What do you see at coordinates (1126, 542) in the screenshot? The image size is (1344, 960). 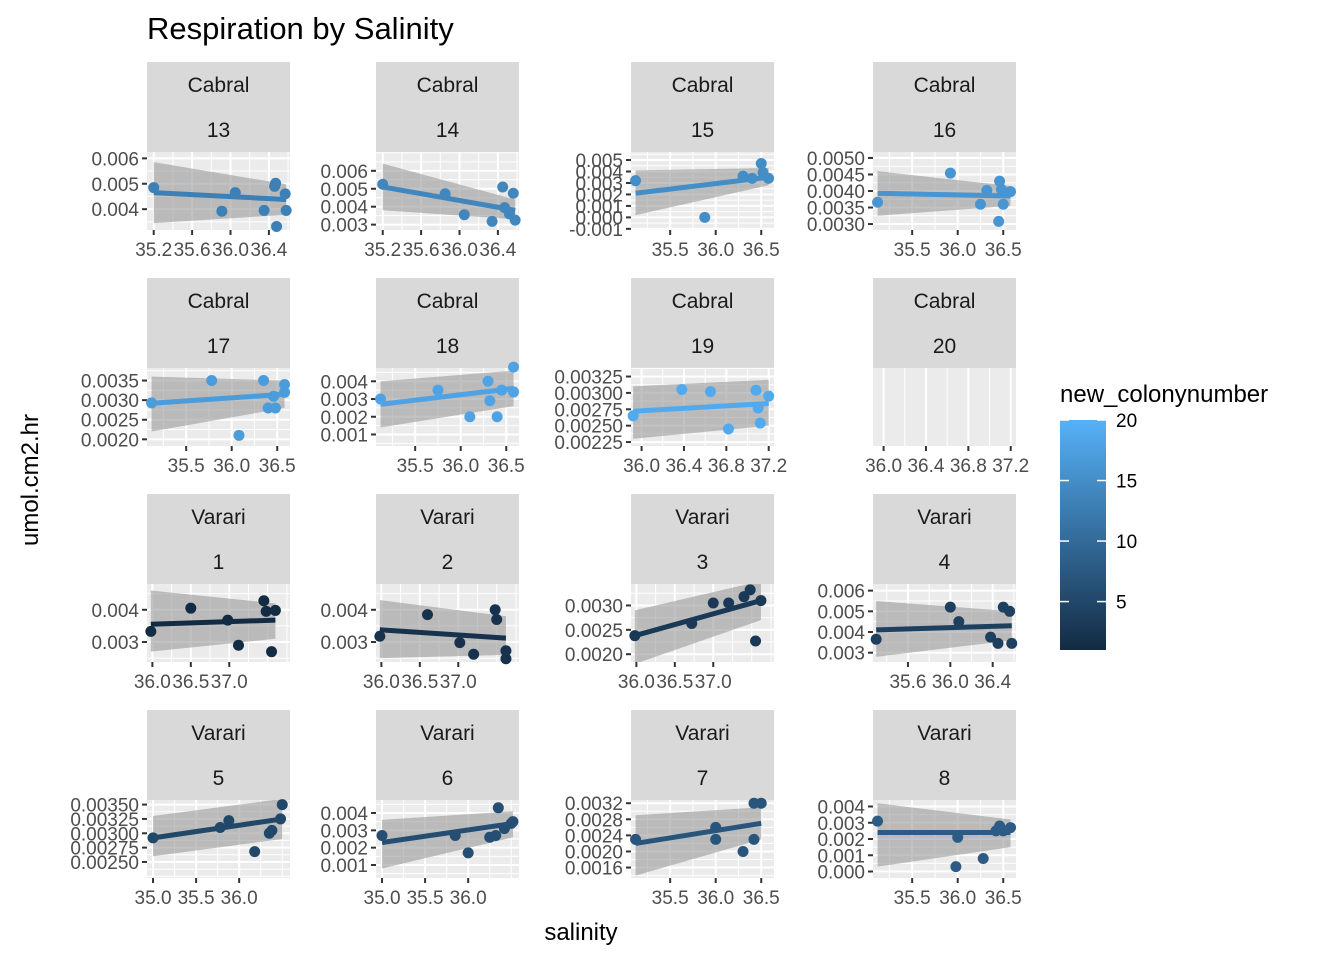 I see `legend-tick-label: 10` at bounding box center [1126, 542].